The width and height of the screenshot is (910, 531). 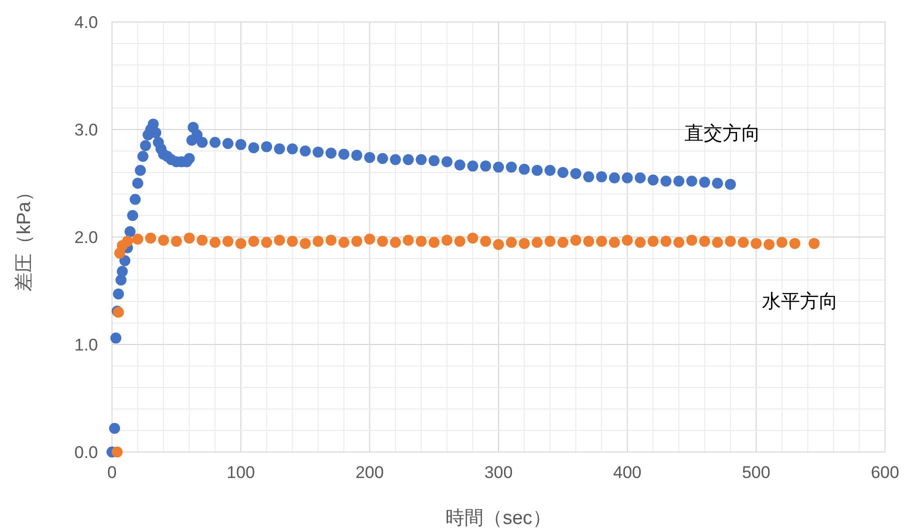 What do you see at coordinates (369, 472) in the screenshot?
I see `x-tick-label: 200` at bounding box center [369, 472].